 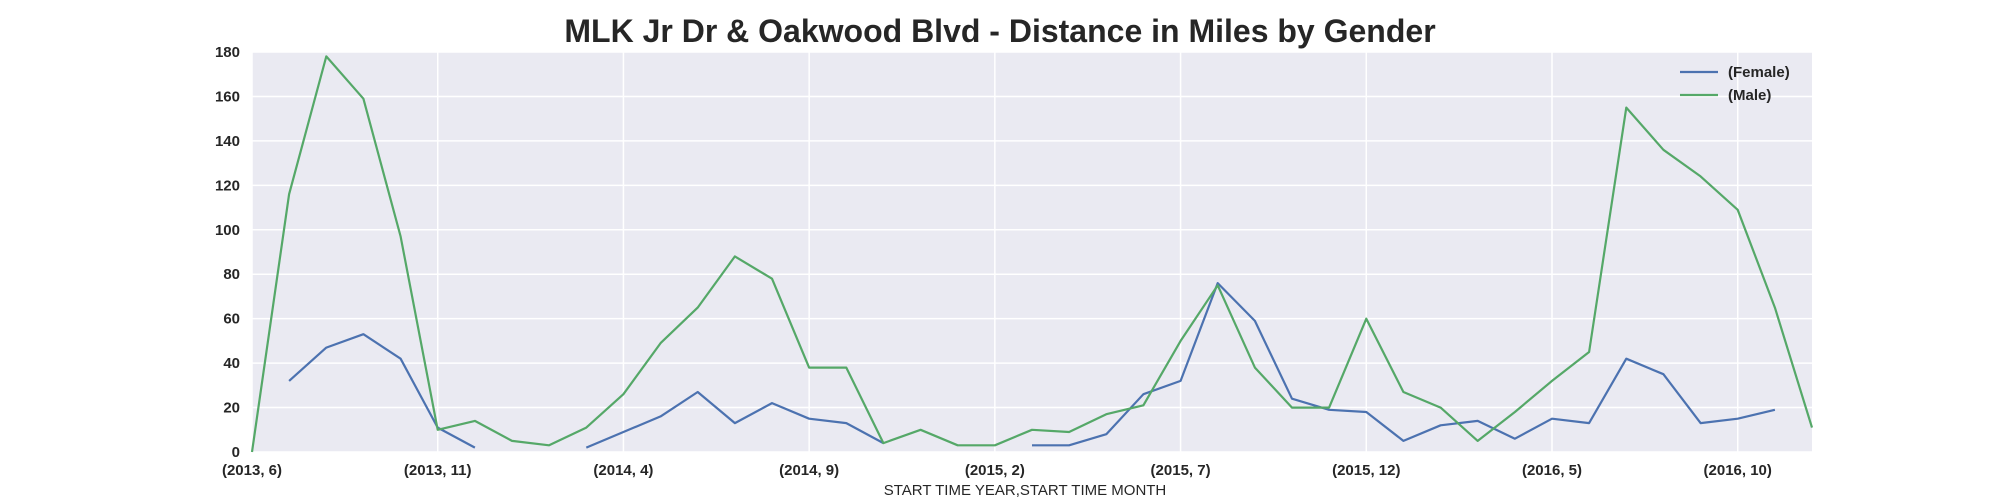 I want to click on y-tick-label: 80, so click(x=231, y=274).